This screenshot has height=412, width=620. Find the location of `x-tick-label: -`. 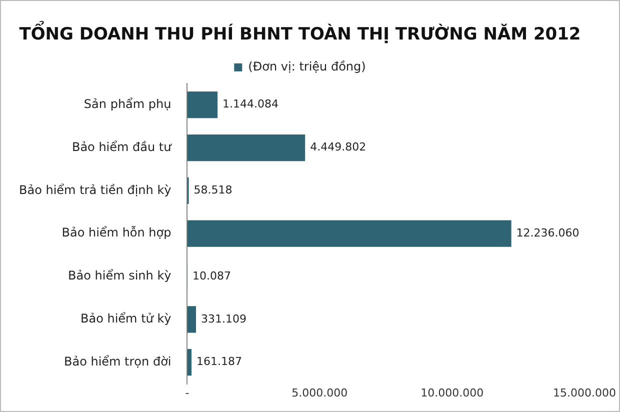

x-tick-label: - is located at coordinates (187, 393).